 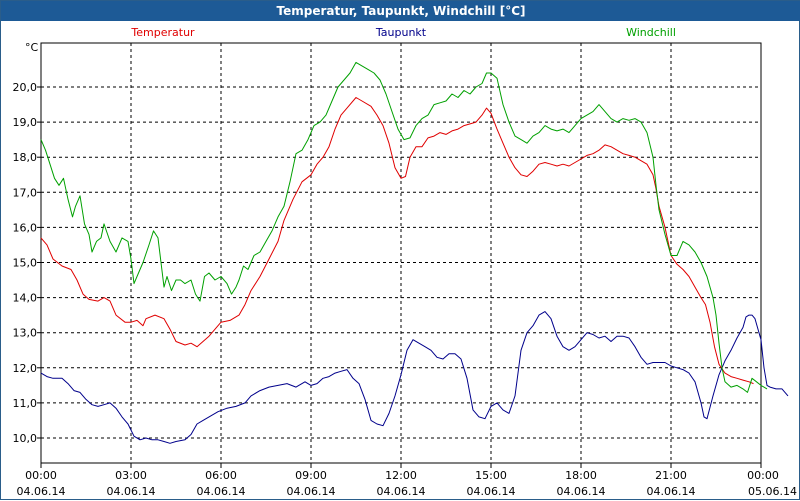 What do you see at coordinates (162, 32) in the screenshot?
I see `legend-temperatur: Temperatur` at bounding box center [162, 32].